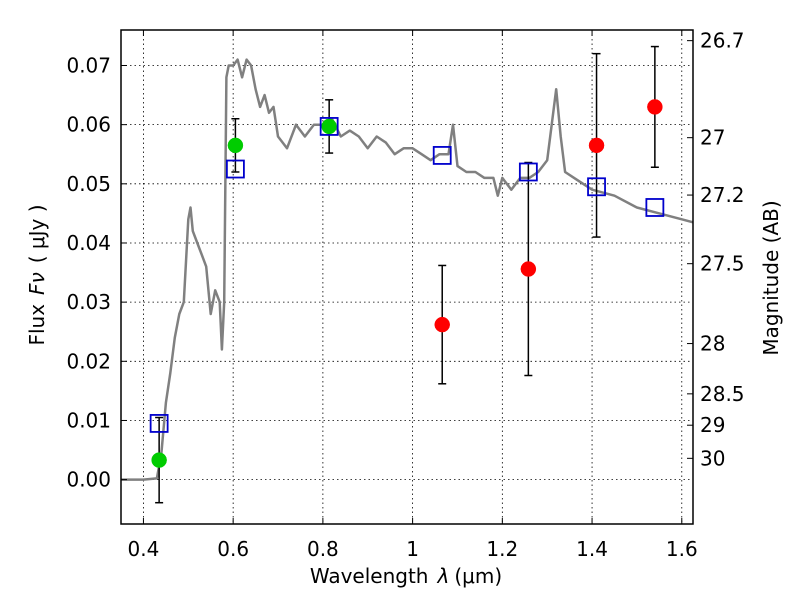 The height and width of the screenshot is (604, 800). Describe the element at coordinates (443, 576) in the screenshot. I see `x-axis-label-symbol: λ` at that location.